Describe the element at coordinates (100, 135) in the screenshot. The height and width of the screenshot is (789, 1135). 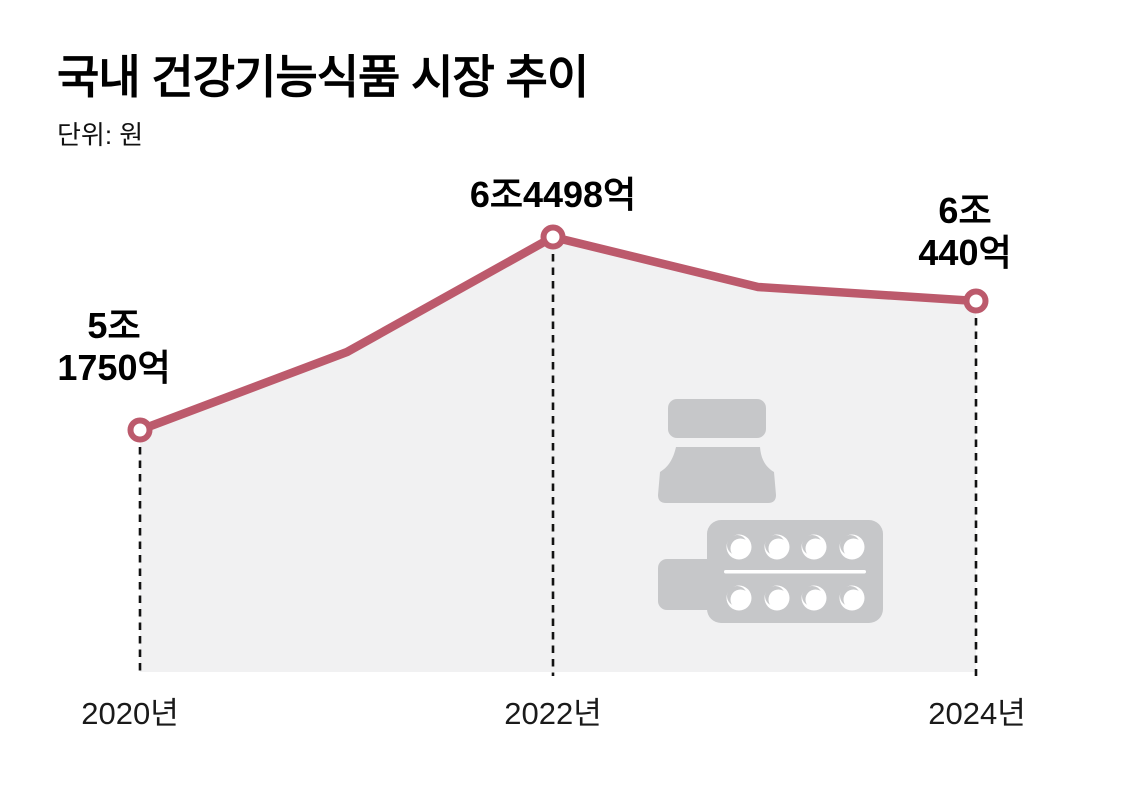
I see `chart-unit-label: 단위: 원` at that location.